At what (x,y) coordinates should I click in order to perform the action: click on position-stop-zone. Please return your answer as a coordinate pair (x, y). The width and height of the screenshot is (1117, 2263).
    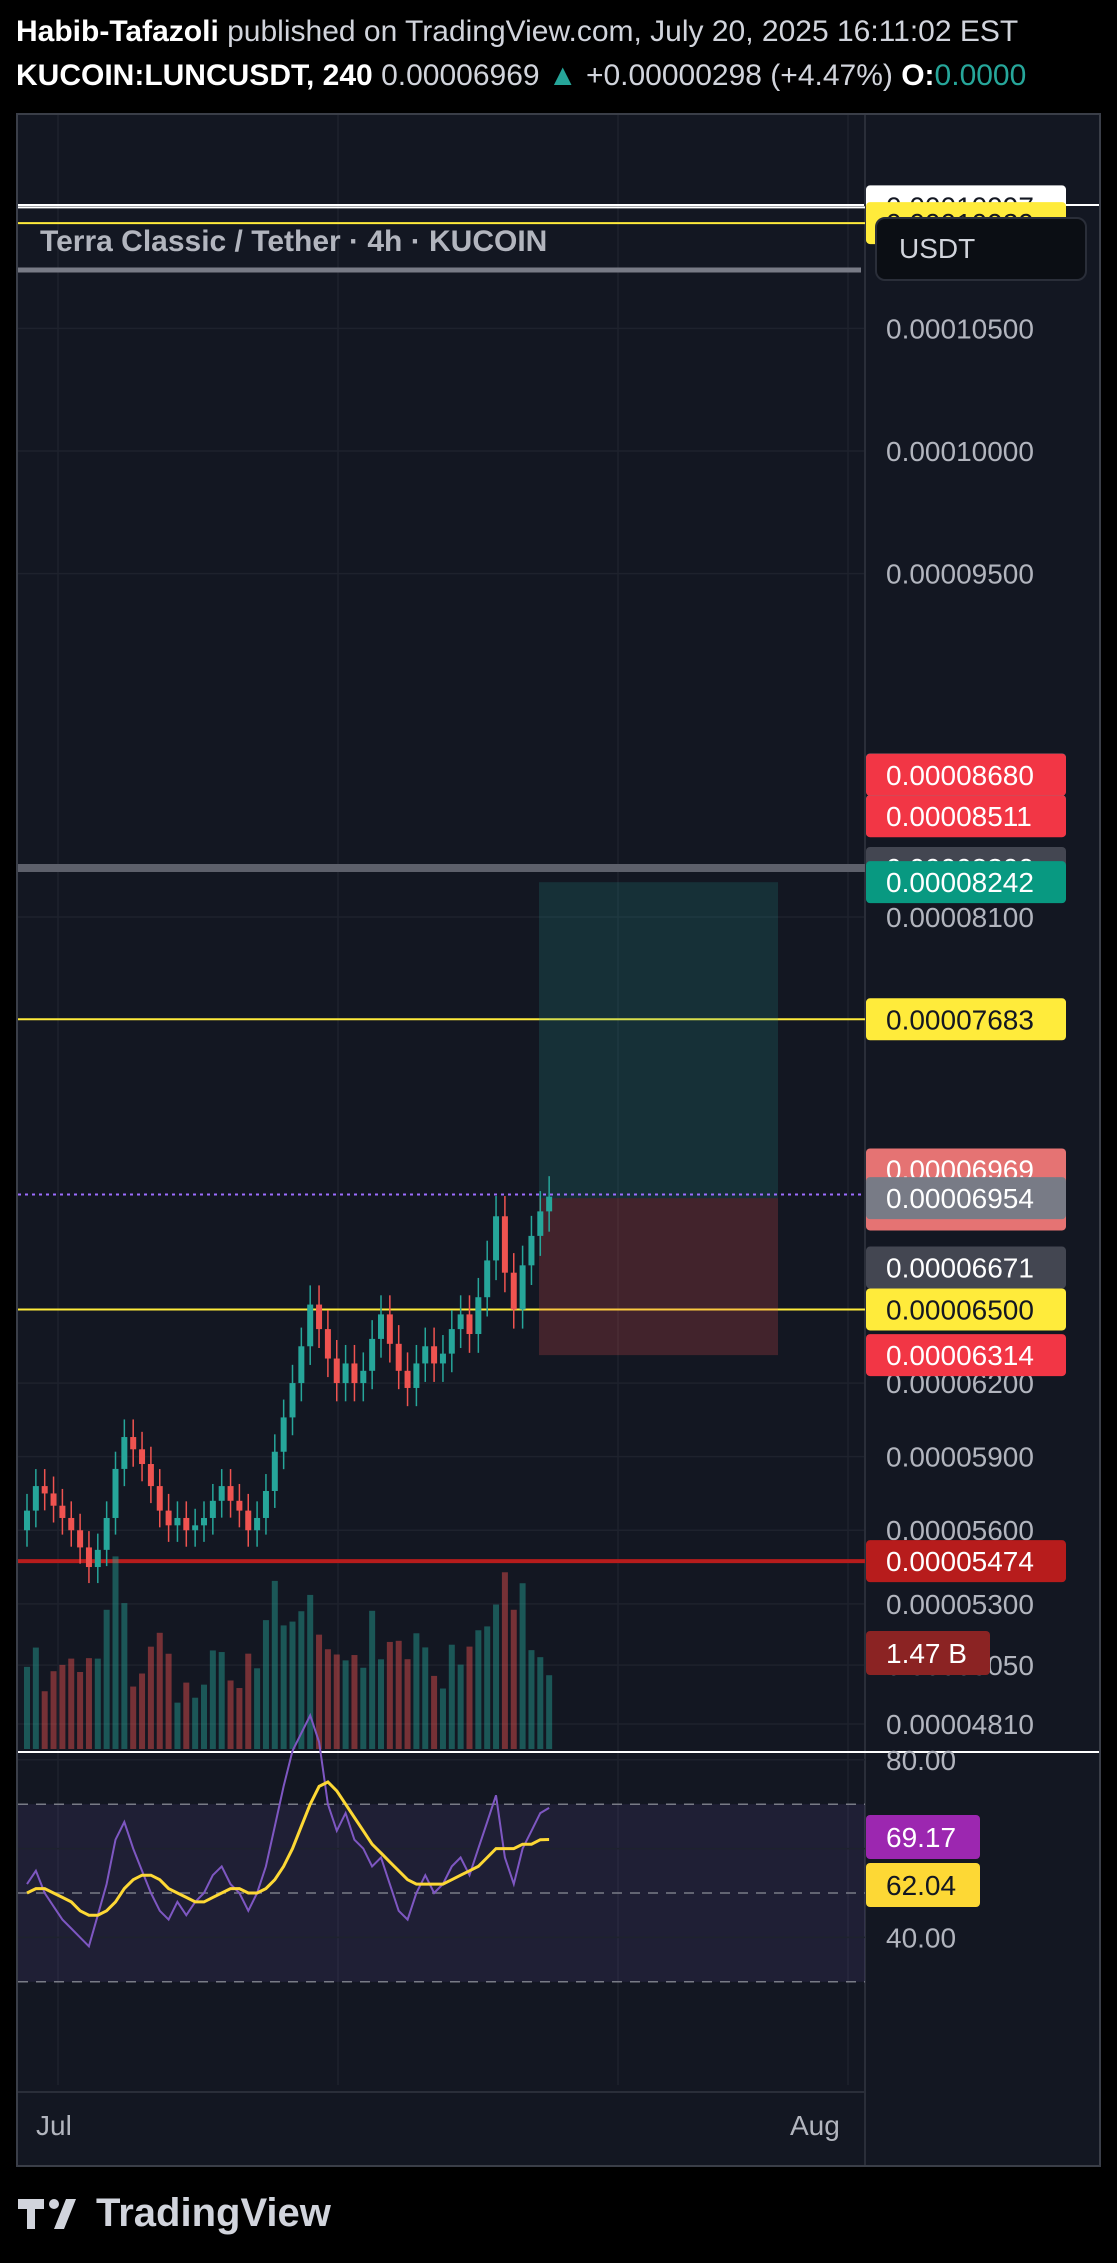
    Looking at the image, I should click on (658, 1277).